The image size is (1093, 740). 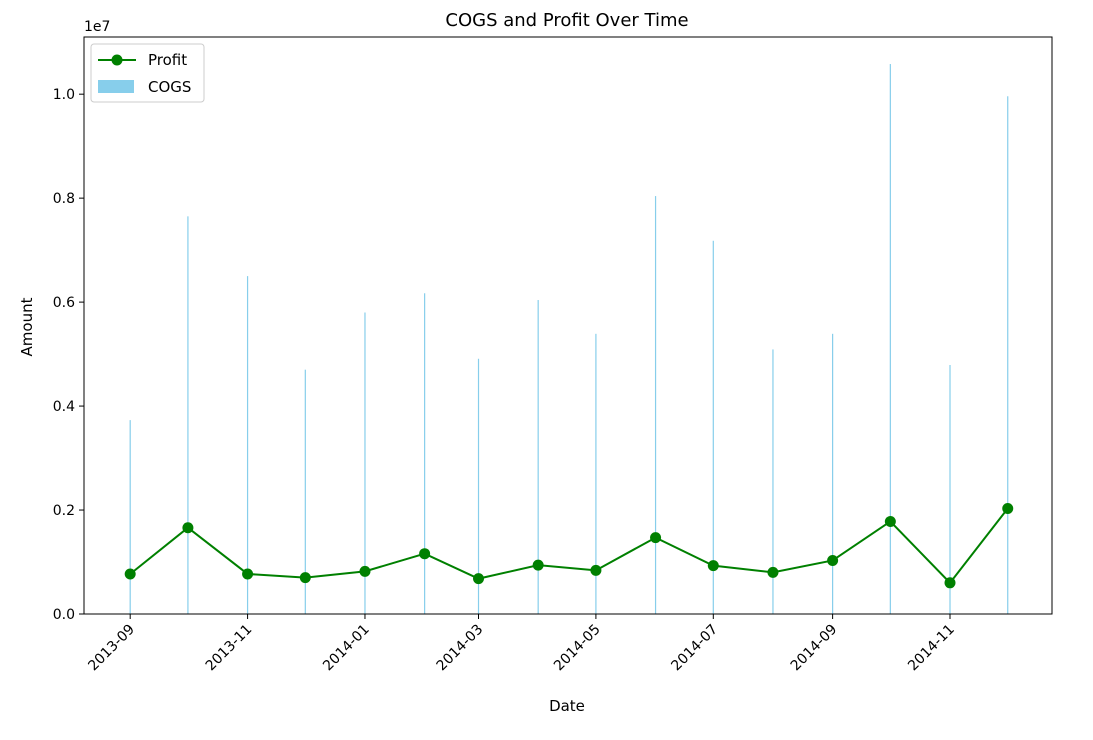 I want to click on x-tick-label: 2014-11, so click(x=931, y=648).